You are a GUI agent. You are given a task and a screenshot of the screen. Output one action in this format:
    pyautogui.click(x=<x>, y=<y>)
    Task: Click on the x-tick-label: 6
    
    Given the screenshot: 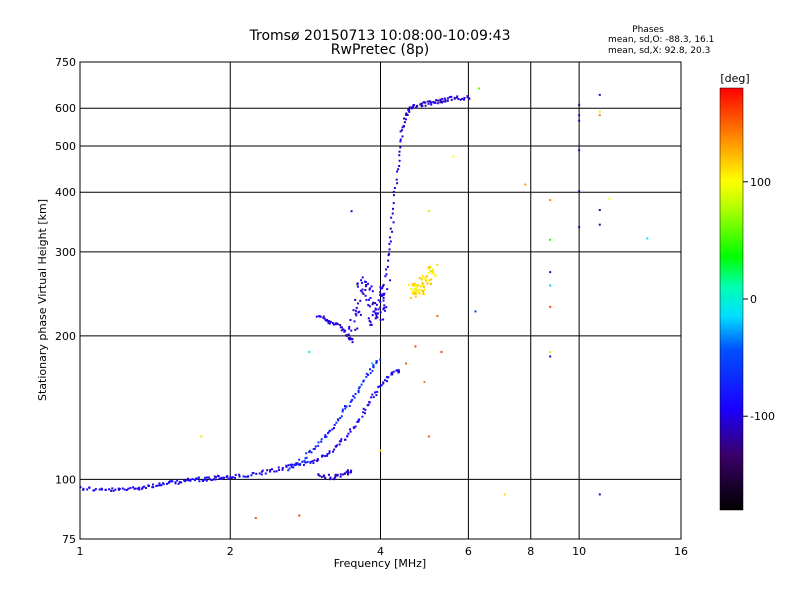 What is the action you would take?
    pyautogui.click(x=468, y=551)
    